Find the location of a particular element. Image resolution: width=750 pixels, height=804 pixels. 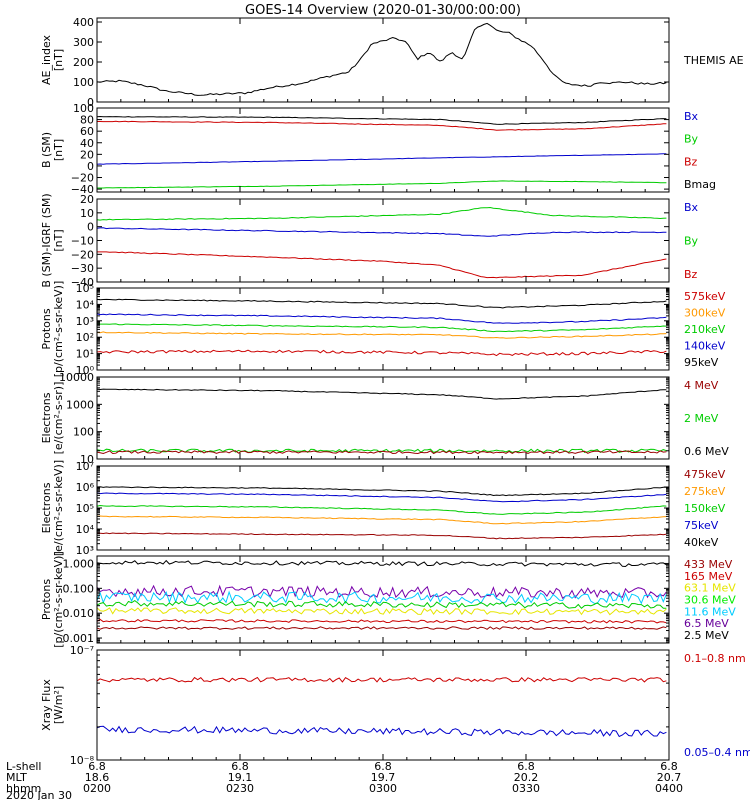

series-line-by is located at coordinates (382, 213).